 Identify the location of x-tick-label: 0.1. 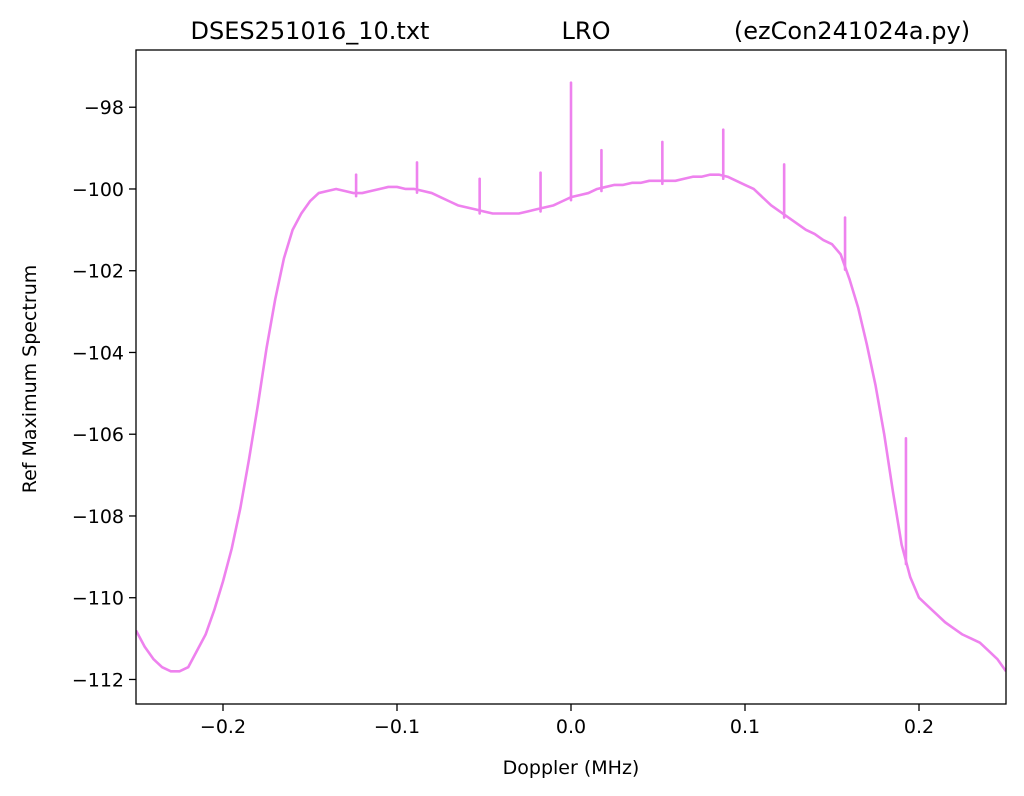
(745, 727).